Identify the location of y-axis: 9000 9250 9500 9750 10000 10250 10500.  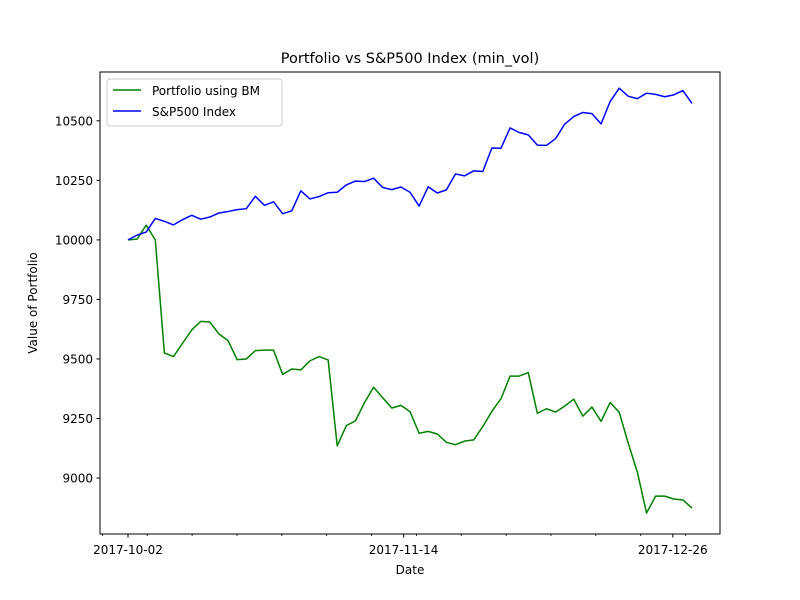
(77, 300).